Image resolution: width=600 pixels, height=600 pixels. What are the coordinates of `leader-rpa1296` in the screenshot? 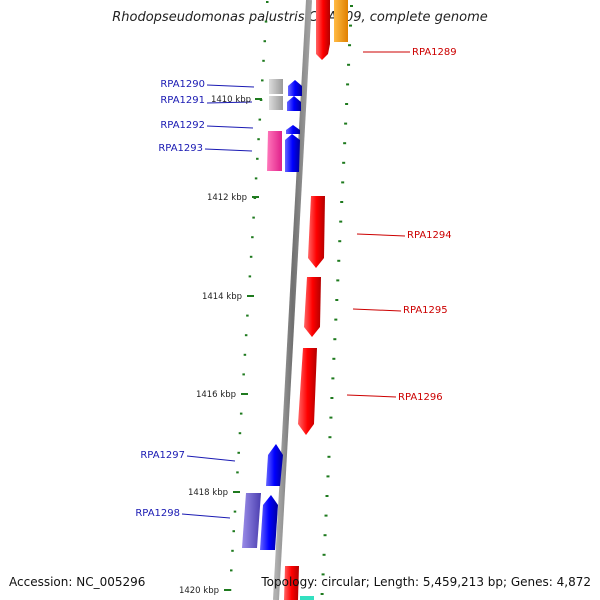 It's located at (371, 396).